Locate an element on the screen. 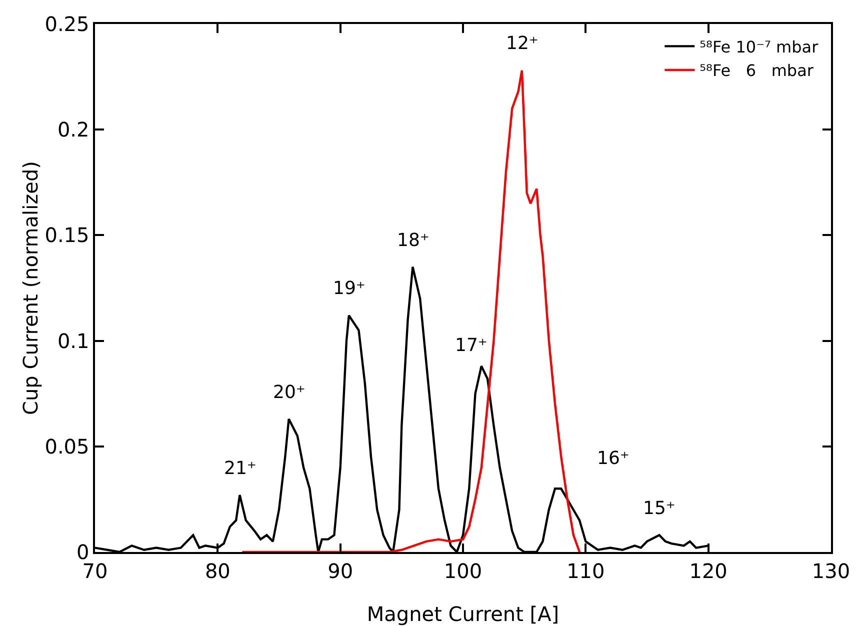  y-tick-label: 0.25 is located at coordinates (67, 24).